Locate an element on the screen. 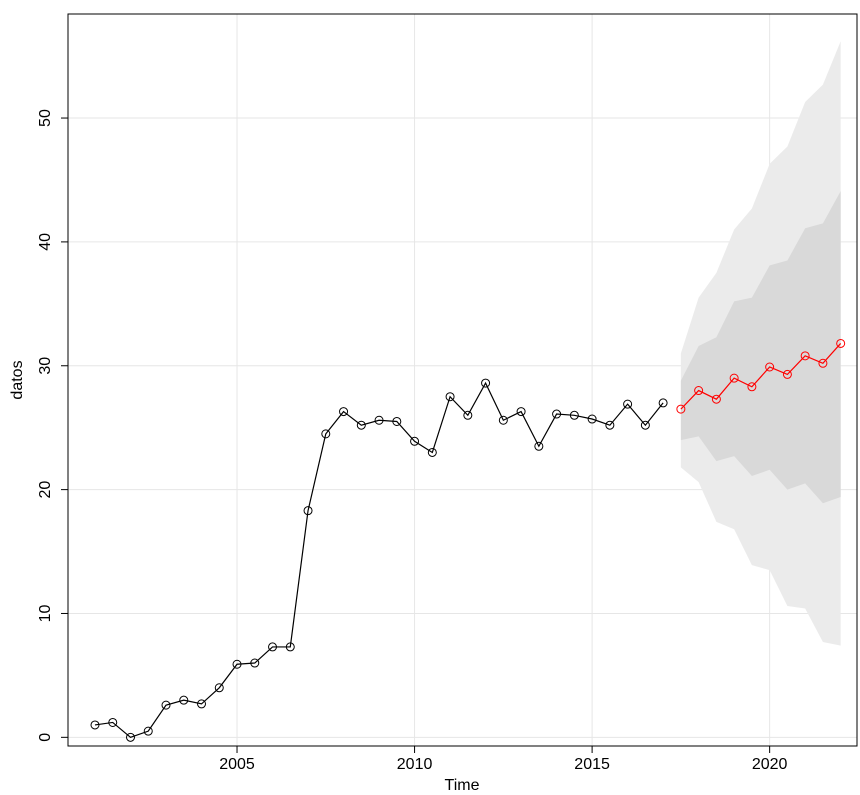 The image size is (860, 795). x-tick-label: 2010 is located at coordinates (415, 764).